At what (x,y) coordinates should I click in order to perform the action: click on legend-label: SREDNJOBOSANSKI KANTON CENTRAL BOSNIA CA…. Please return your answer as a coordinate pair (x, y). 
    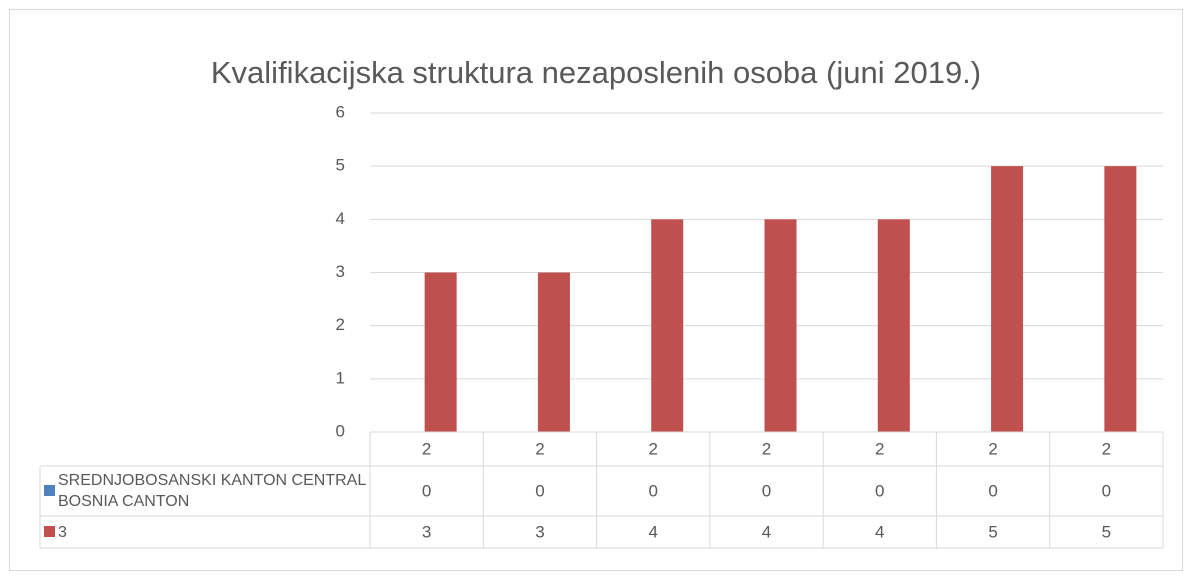
    Looking at the image, I should click on (212, 491).